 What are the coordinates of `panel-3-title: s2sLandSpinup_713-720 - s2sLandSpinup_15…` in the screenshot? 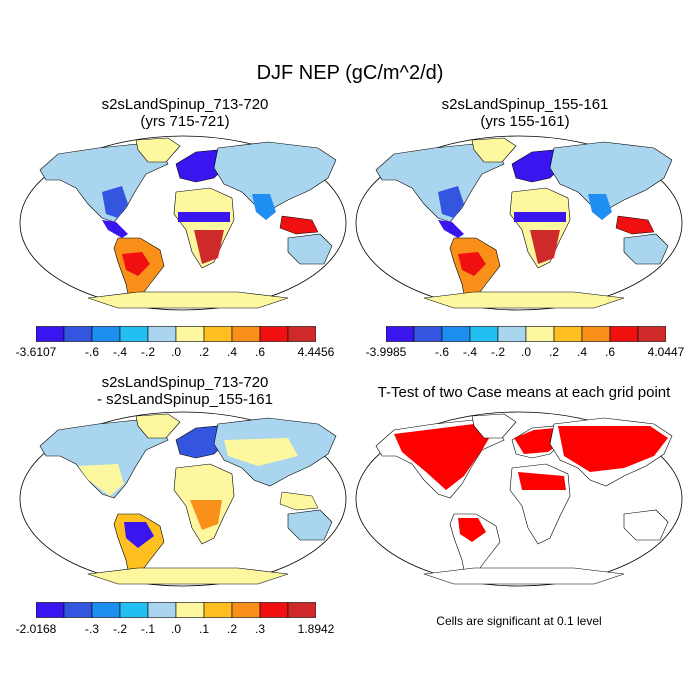 It's located at (185, 391).